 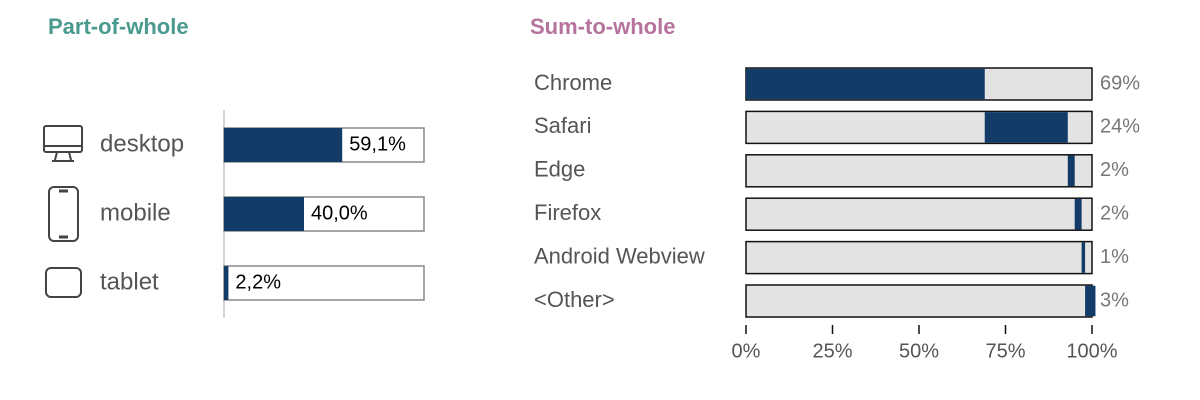 What do you see at coordinates (339, 213) in the screenshot?
I see `value-label: 40,0%` at bounding box center [339, 213].